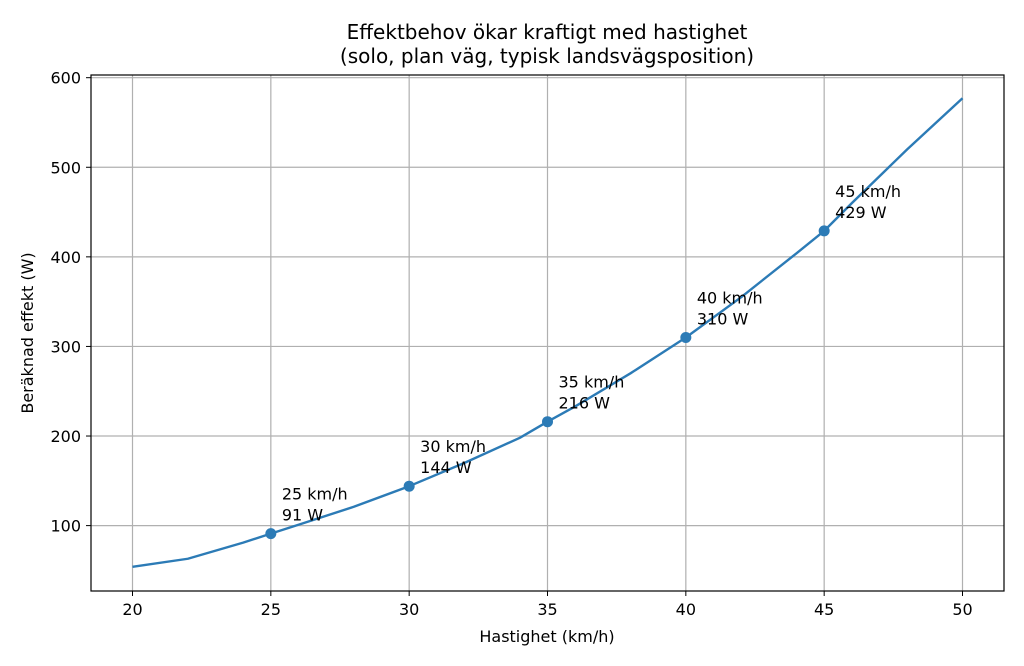  What do you see at coordinates (453, 446) in the screenshot?
I see `point-label-speed: 30 km/h` at bounding box center [453, 446].